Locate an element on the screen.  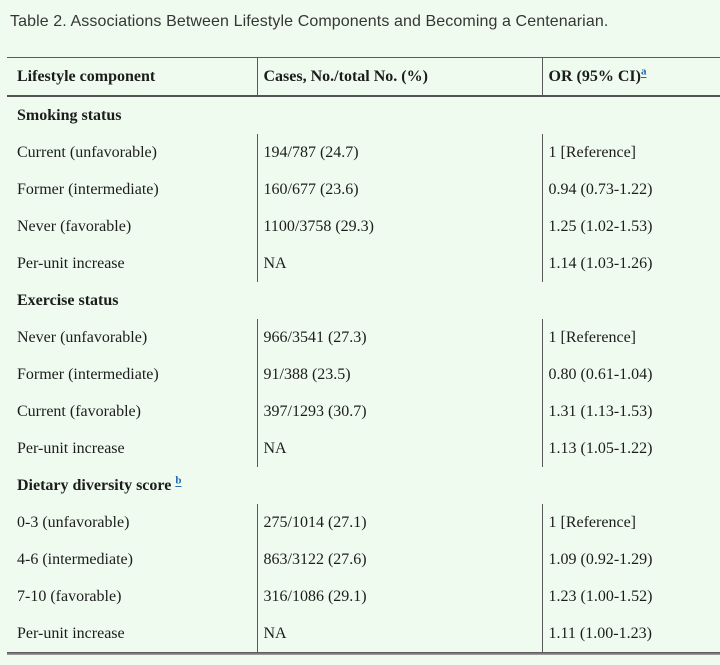
column-header-lifestyle-component: Lifestyle component is located at coordinates (132, 77).